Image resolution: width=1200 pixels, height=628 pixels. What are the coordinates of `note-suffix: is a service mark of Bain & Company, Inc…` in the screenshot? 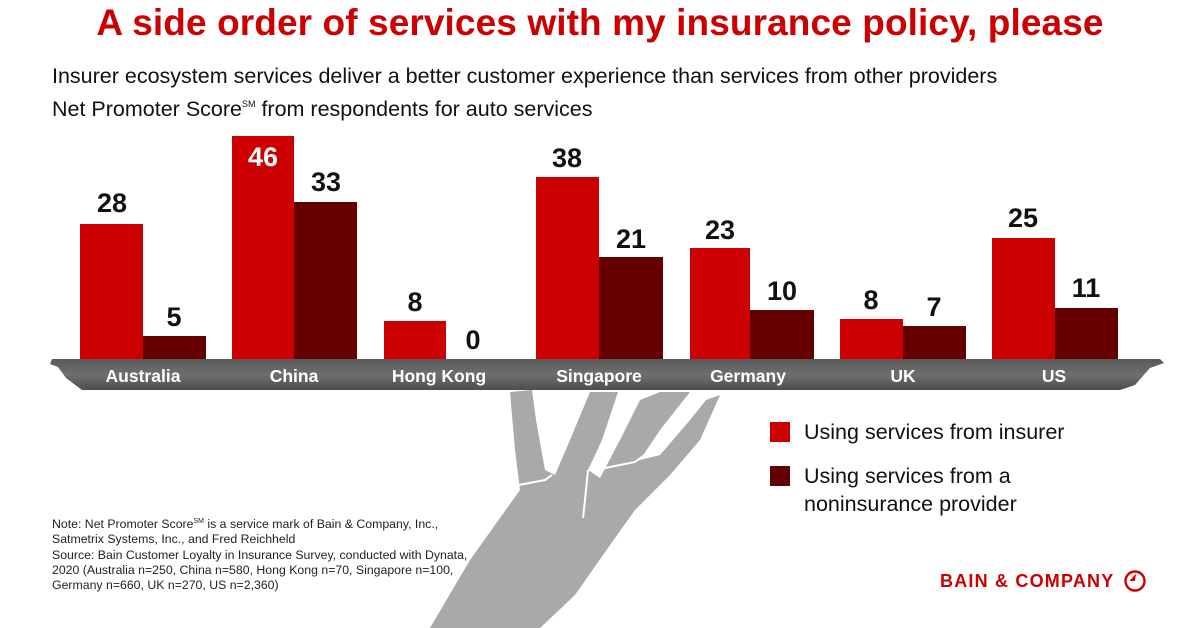 It's located at (245, 532).